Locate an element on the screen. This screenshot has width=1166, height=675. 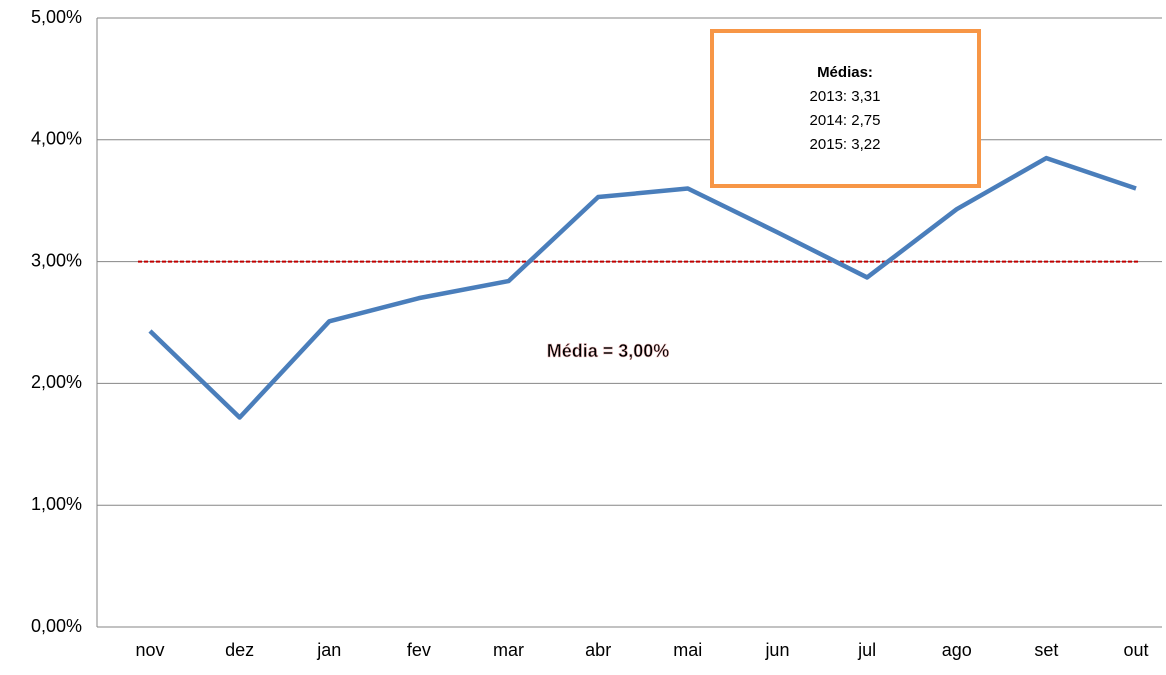
x-tick-label: jul is located at coordinates (866, 650).